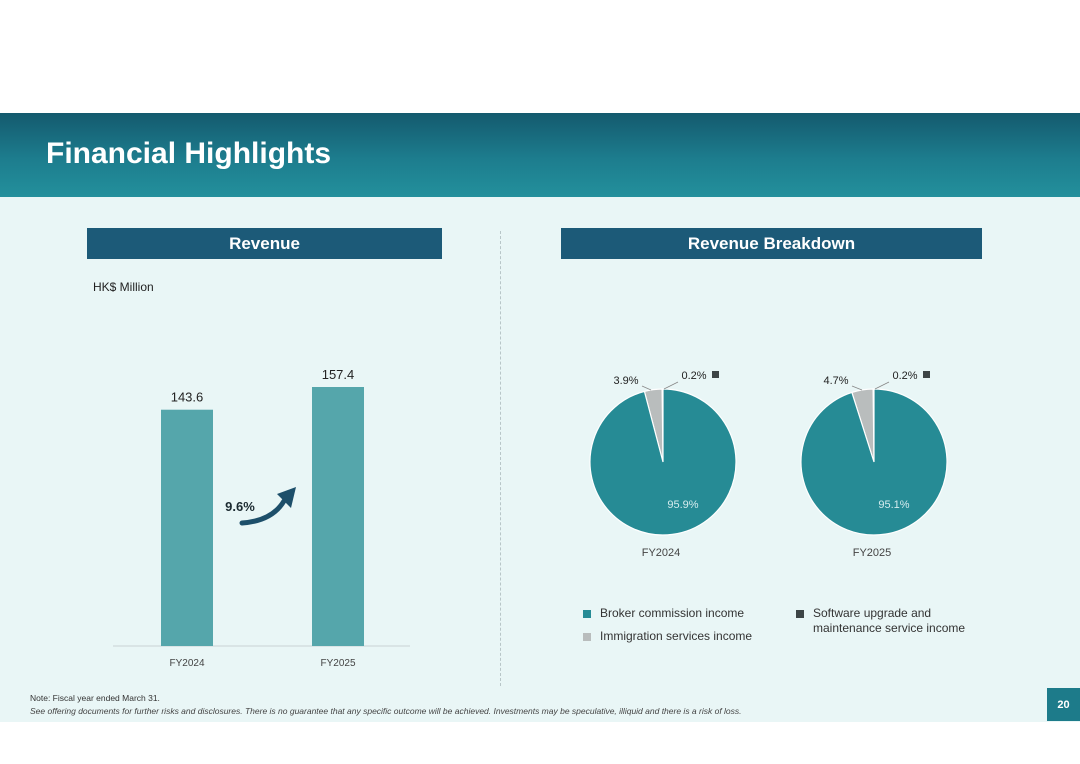  What do you see at coordinates (264, 243) in the screenshot?
I see `revenue-heading: Revenue` at bounding box center [264, 243].